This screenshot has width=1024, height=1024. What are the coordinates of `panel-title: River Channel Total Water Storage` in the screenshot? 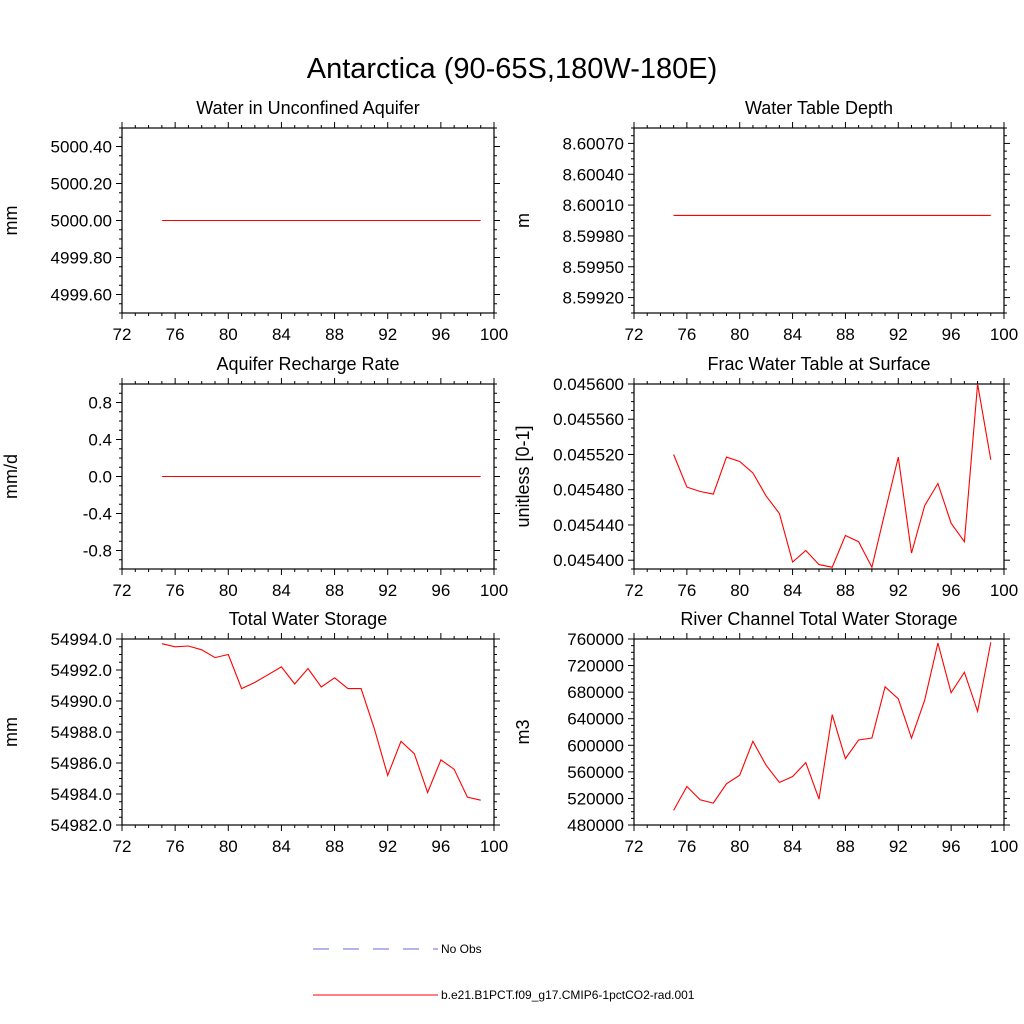 It's located at (818, 619).